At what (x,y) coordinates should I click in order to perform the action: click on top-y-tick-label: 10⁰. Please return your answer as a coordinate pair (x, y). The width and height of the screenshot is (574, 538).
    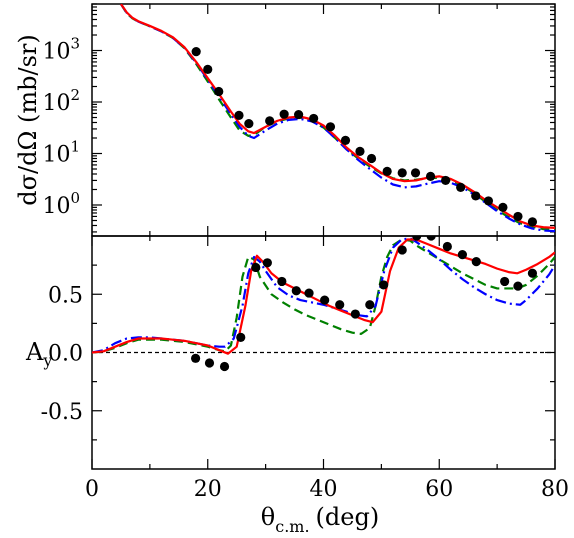
    Looking at the image, I should click on (61, 204).